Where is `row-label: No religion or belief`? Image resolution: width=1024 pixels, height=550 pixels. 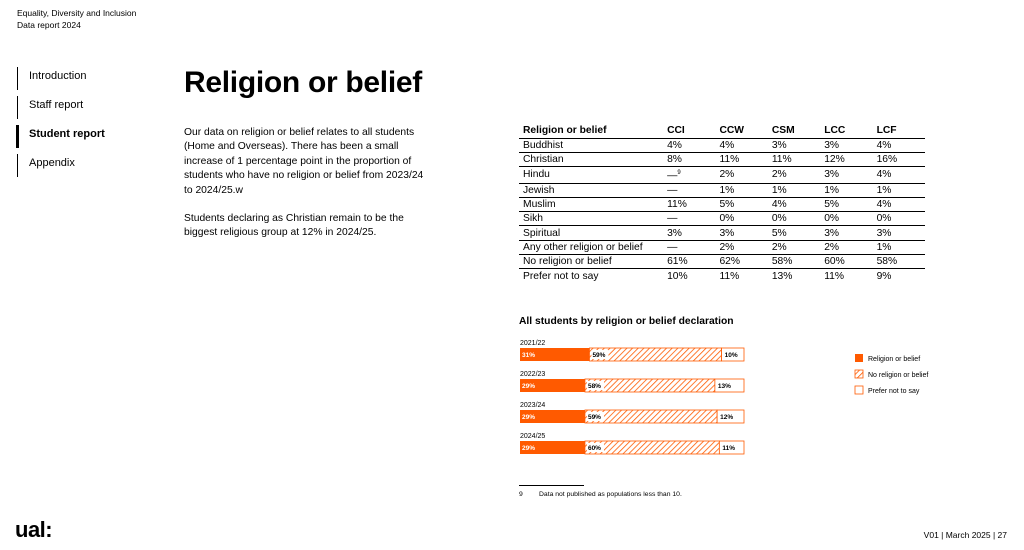
row-label: No religion or belief is located at coordinates (591, 262).